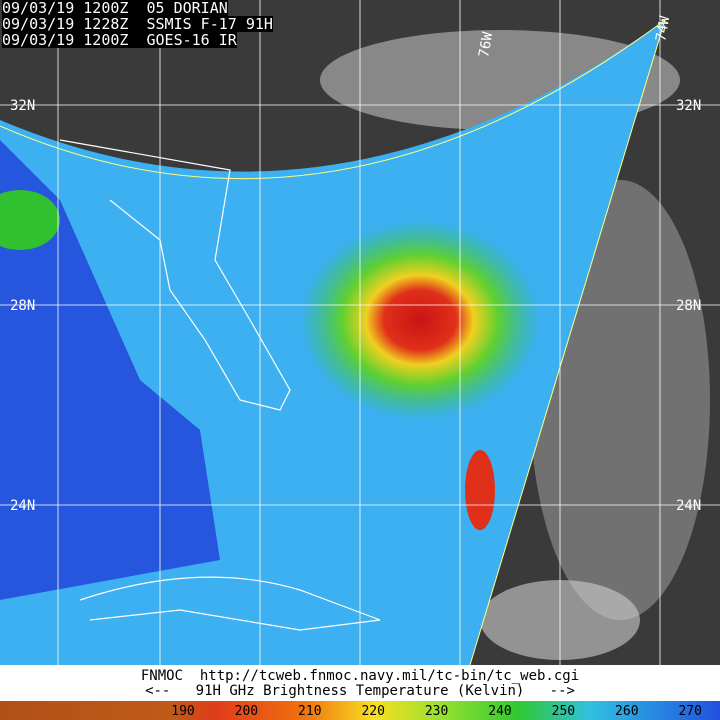 The height and width of the screenshot is (720, 720). I want to click on convection, so click(30, 220).